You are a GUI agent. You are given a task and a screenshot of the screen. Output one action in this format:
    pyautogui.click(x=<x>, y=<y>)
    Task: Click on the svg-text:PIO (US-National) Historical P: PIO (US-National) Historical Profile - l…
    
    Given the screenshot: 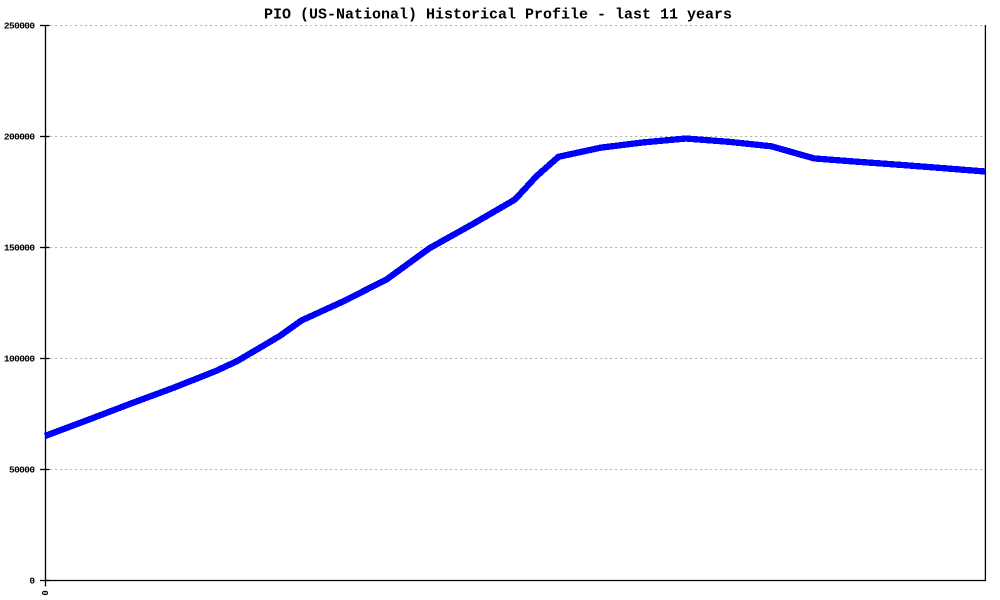 What is the action you would take?
    pyautogui.click(x=498, y=15)
    